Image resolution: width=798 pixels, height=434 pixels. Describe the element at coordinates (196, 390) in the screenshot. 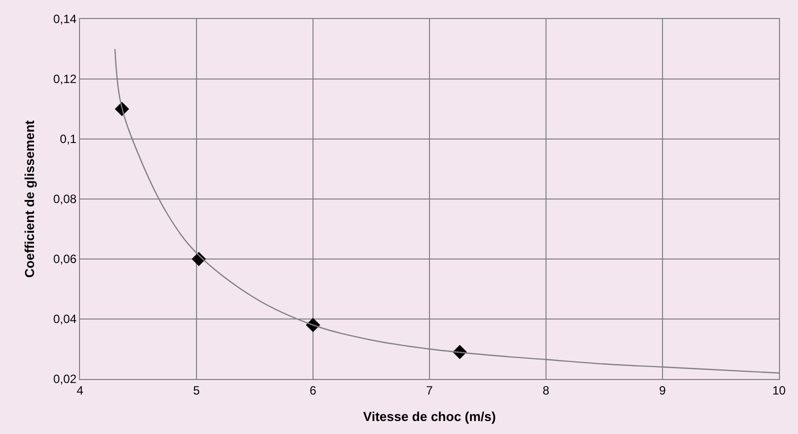

I see `x-tick-label: 5` at that location.